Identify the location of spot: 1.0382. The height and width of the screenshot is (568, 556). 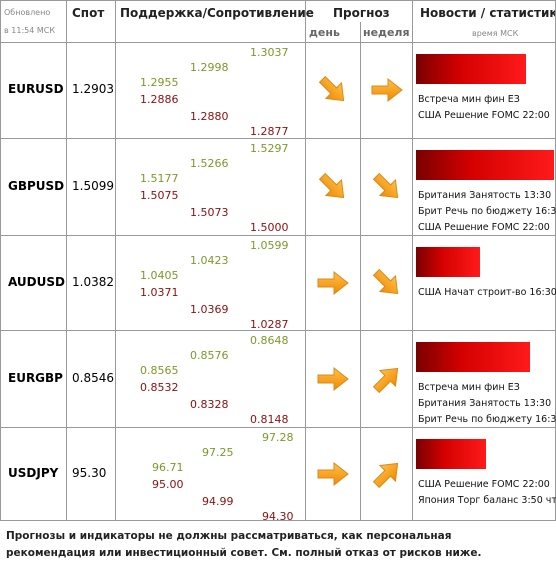
(93, 281).